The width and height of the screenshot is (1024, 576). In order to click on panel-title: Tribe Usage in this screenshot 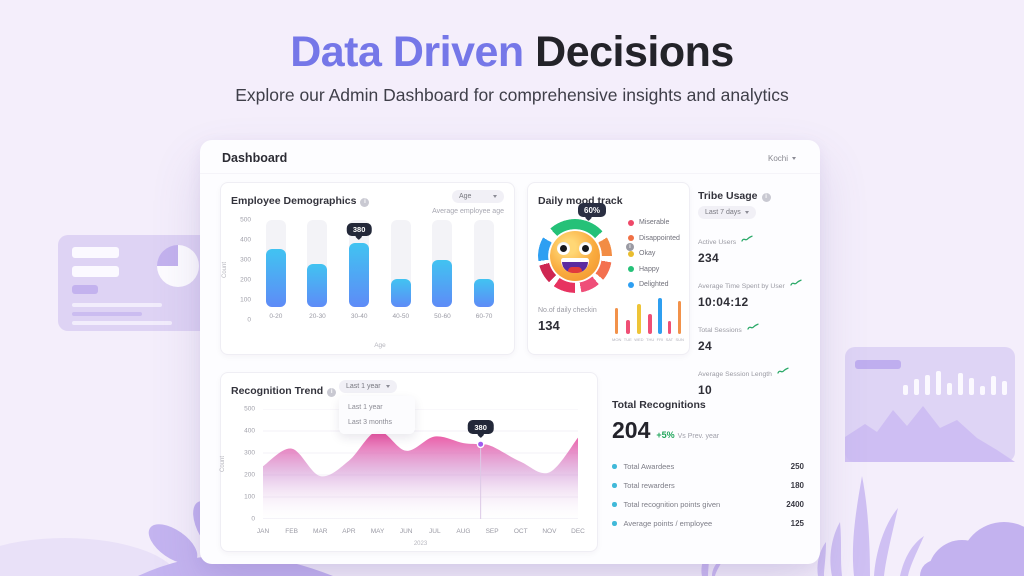, I will do `click(728, 196)`.